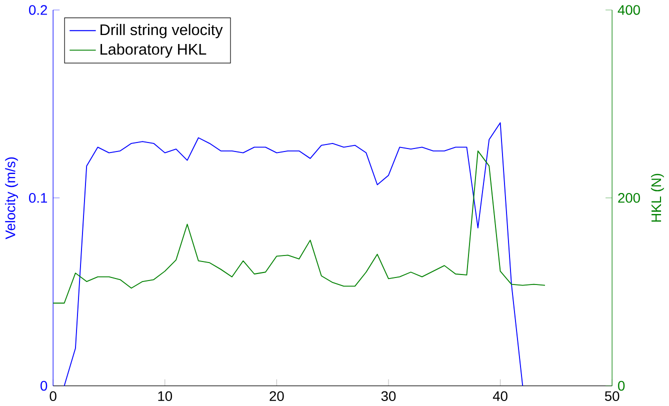 The image size is (669, 406). Describe the element at coordinates (657, 198) in the screenshot. I see `y2-axis-title: HKL (N)` at that location.